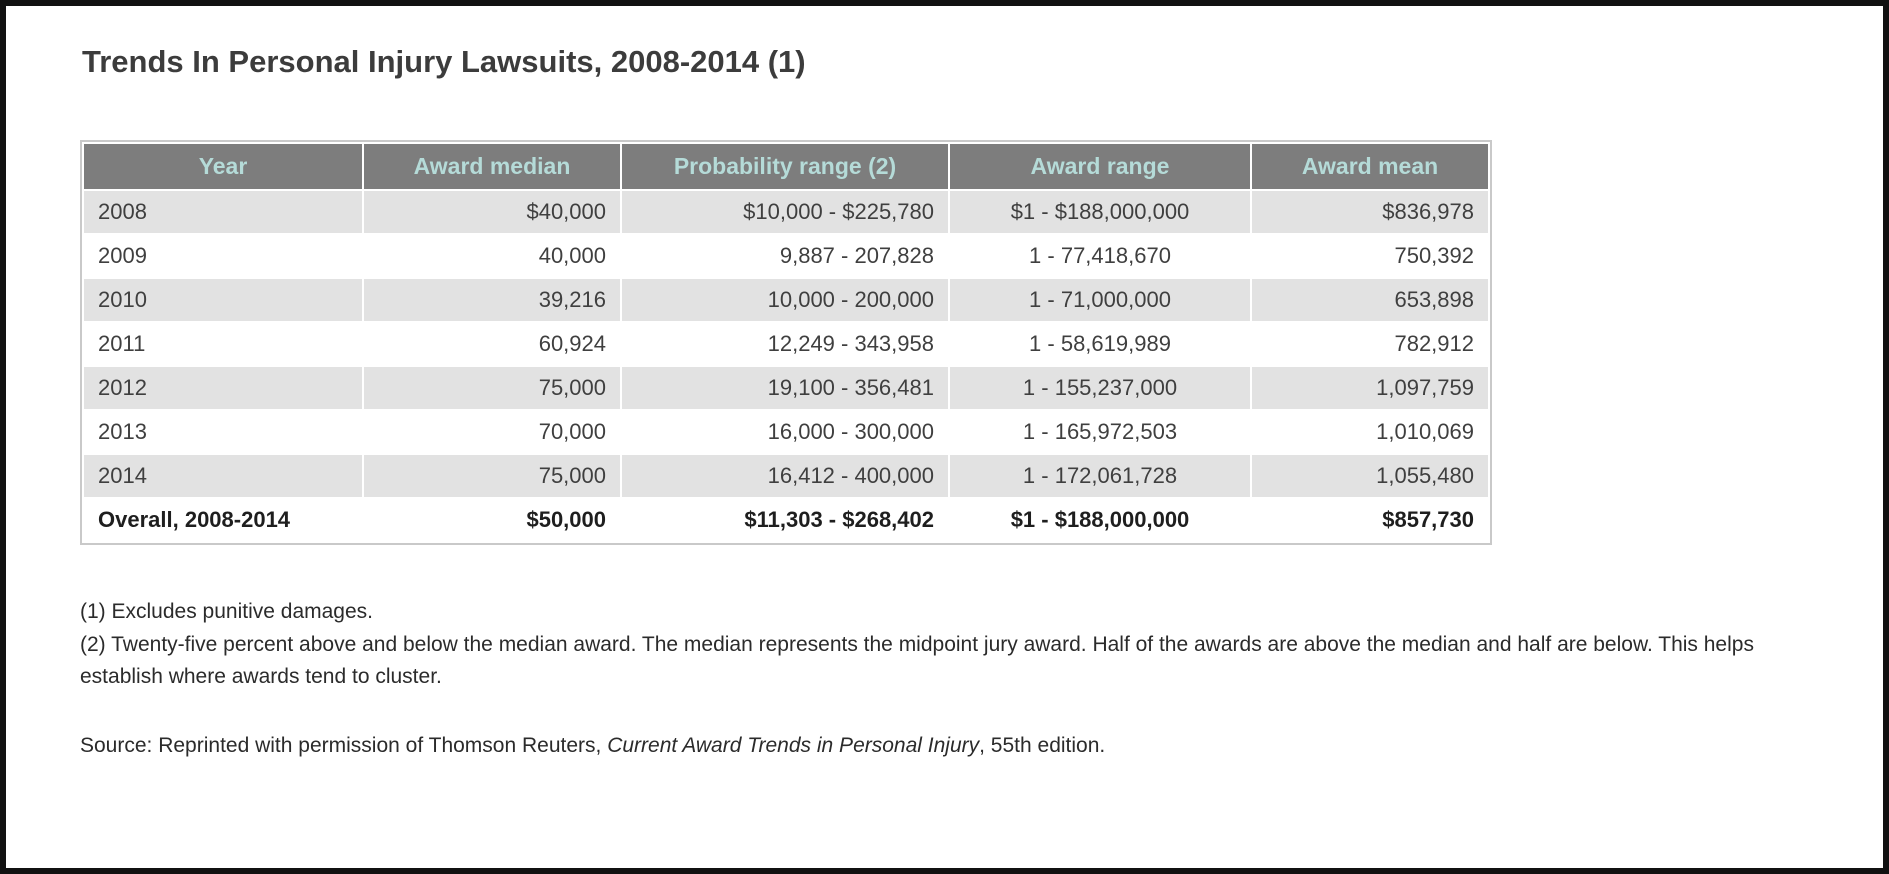 The height and width of the screenshot is (874, 1889). Describe the element at coordinates (1370, 166) in the screenshot. I see `column-header: Award mean` at that location.